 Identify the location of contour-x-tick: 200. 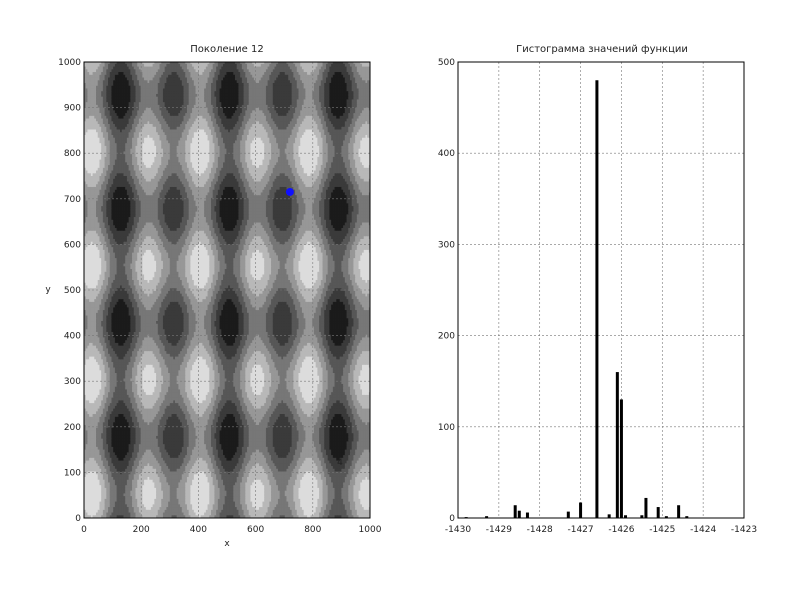
(141, 530).